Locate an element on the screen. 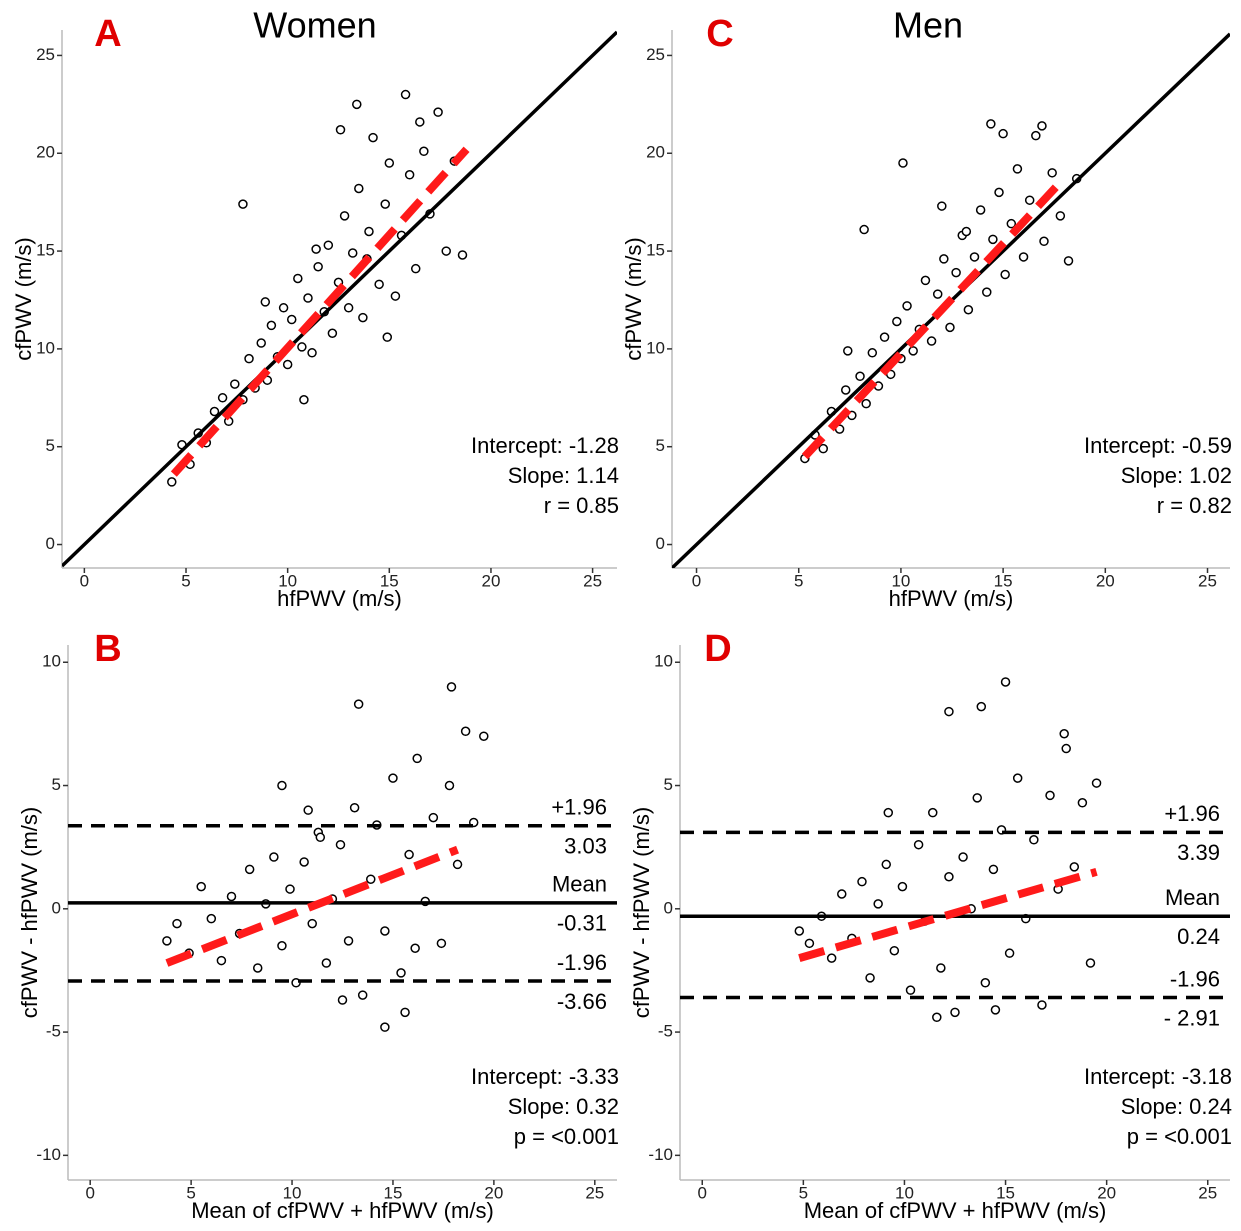 The image size is (1241, 1231). stat-text: Slope: 1.02 is located at coordinates (1176, 475).